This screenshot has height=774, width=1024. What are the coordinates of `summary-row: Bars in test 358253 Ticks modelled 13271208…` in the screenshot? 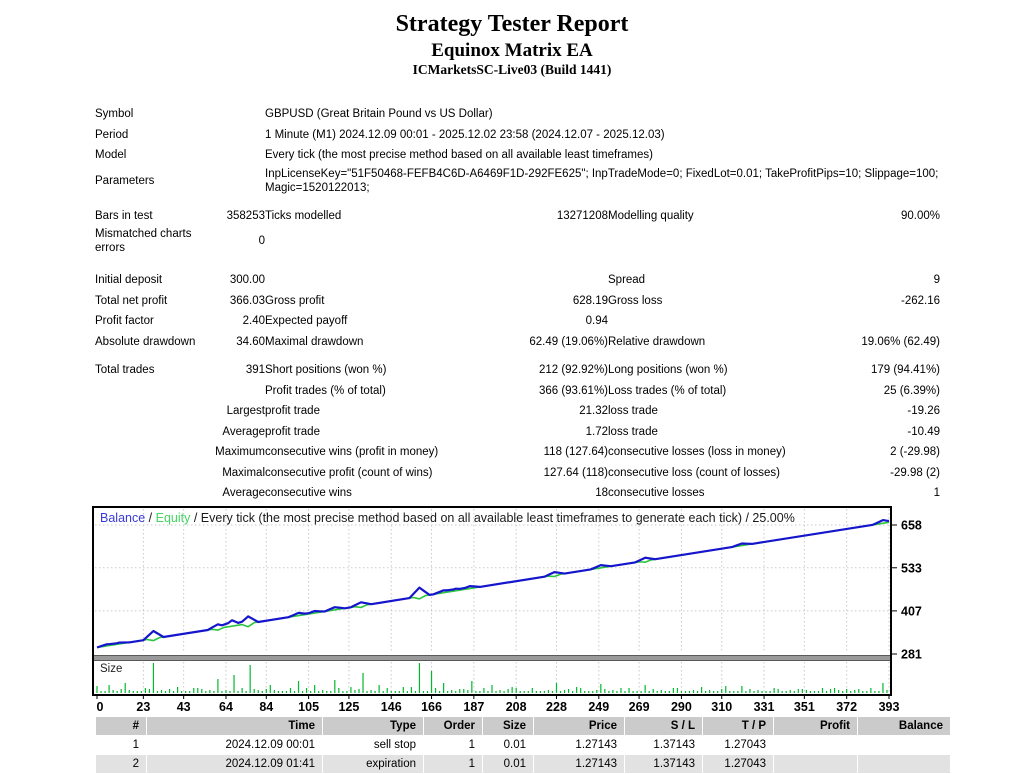 It's located at (517, 216).